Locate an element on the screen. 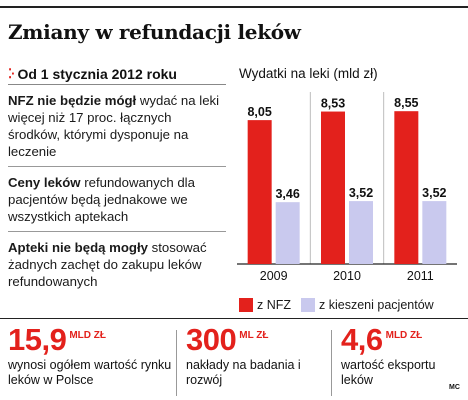  chart-legend: z NFZ z kieszeni pacjentów is located at coordinates (341, 305).